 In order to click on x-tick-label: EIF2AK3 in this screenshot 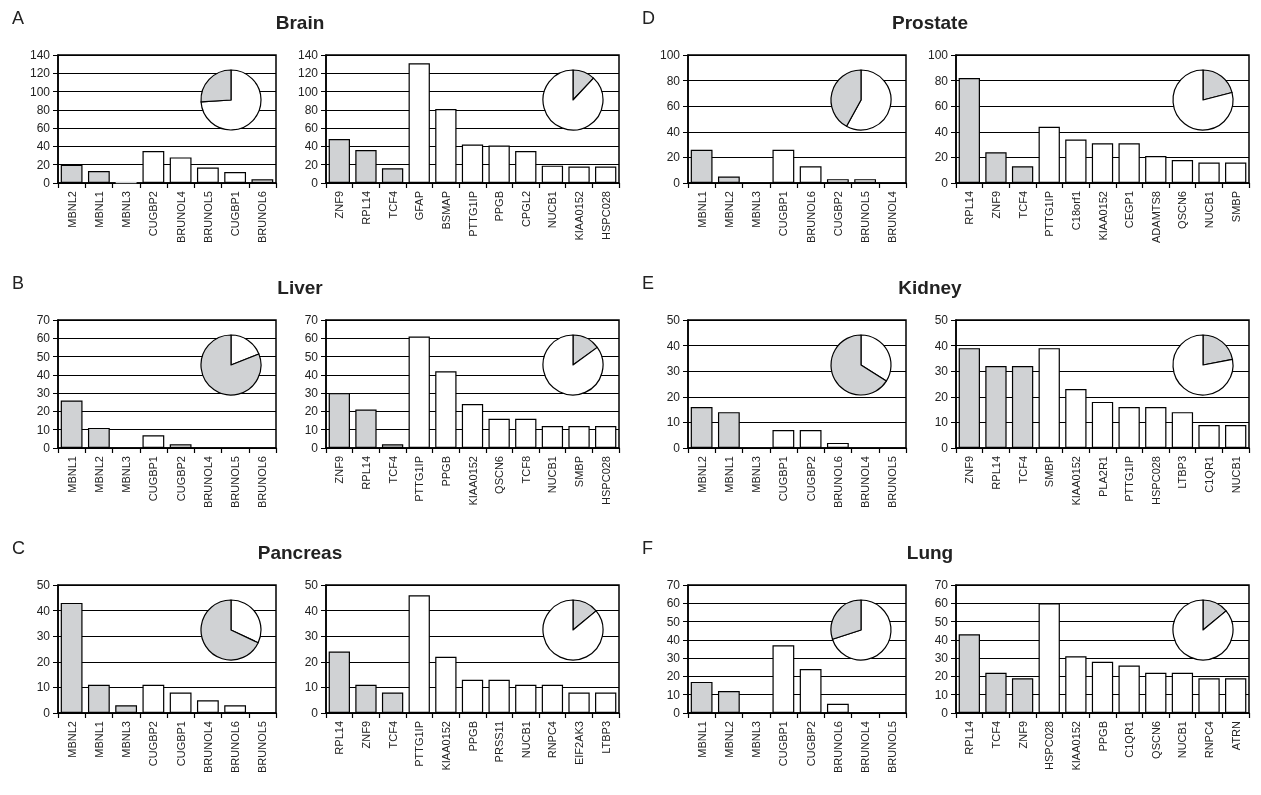, I will do `click(579, 743)`.